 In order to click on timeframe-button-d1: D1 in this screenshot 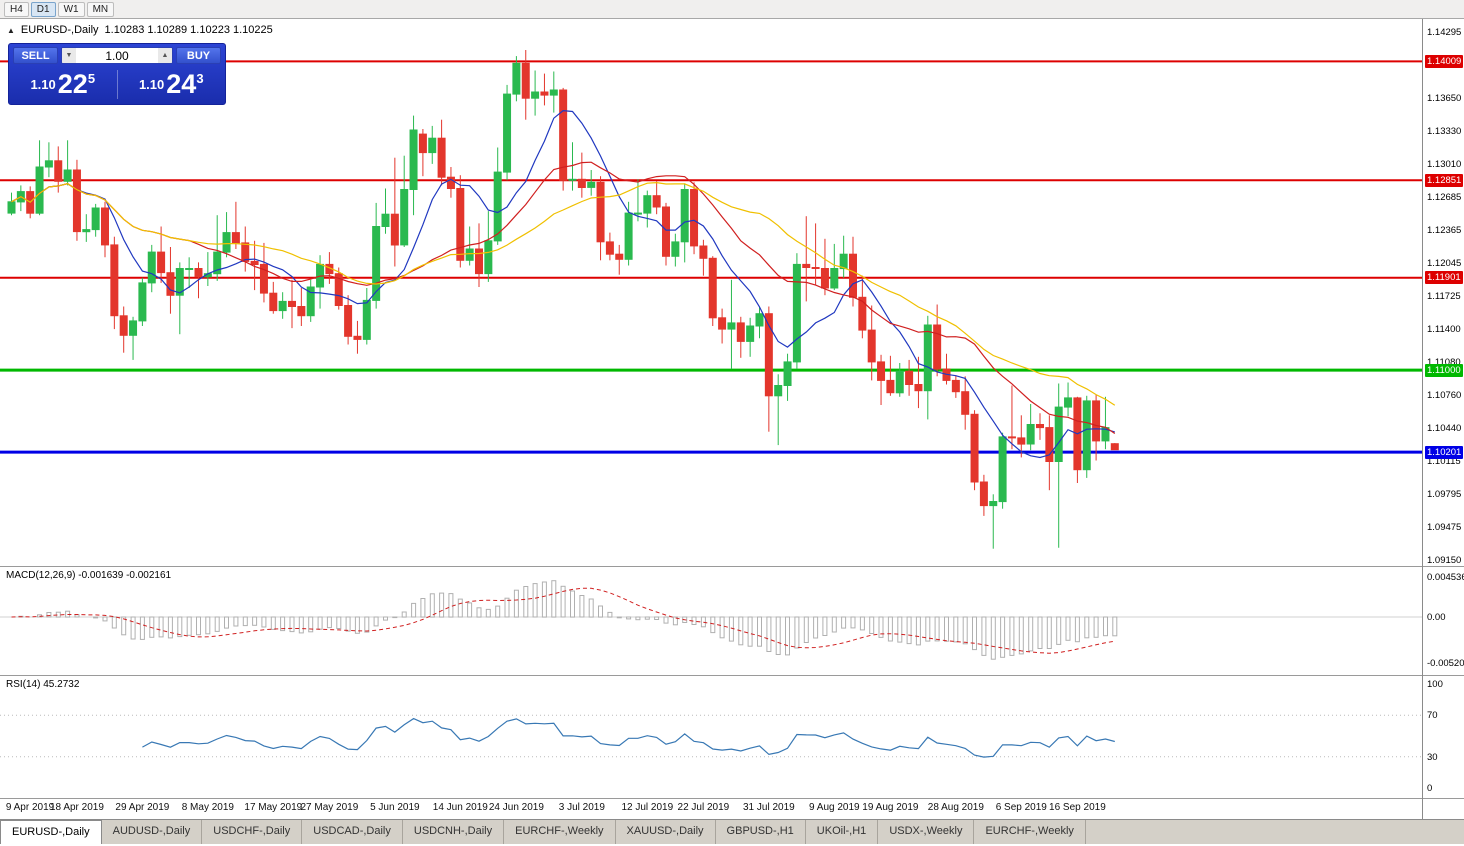, I will do `click(43, 9)`.